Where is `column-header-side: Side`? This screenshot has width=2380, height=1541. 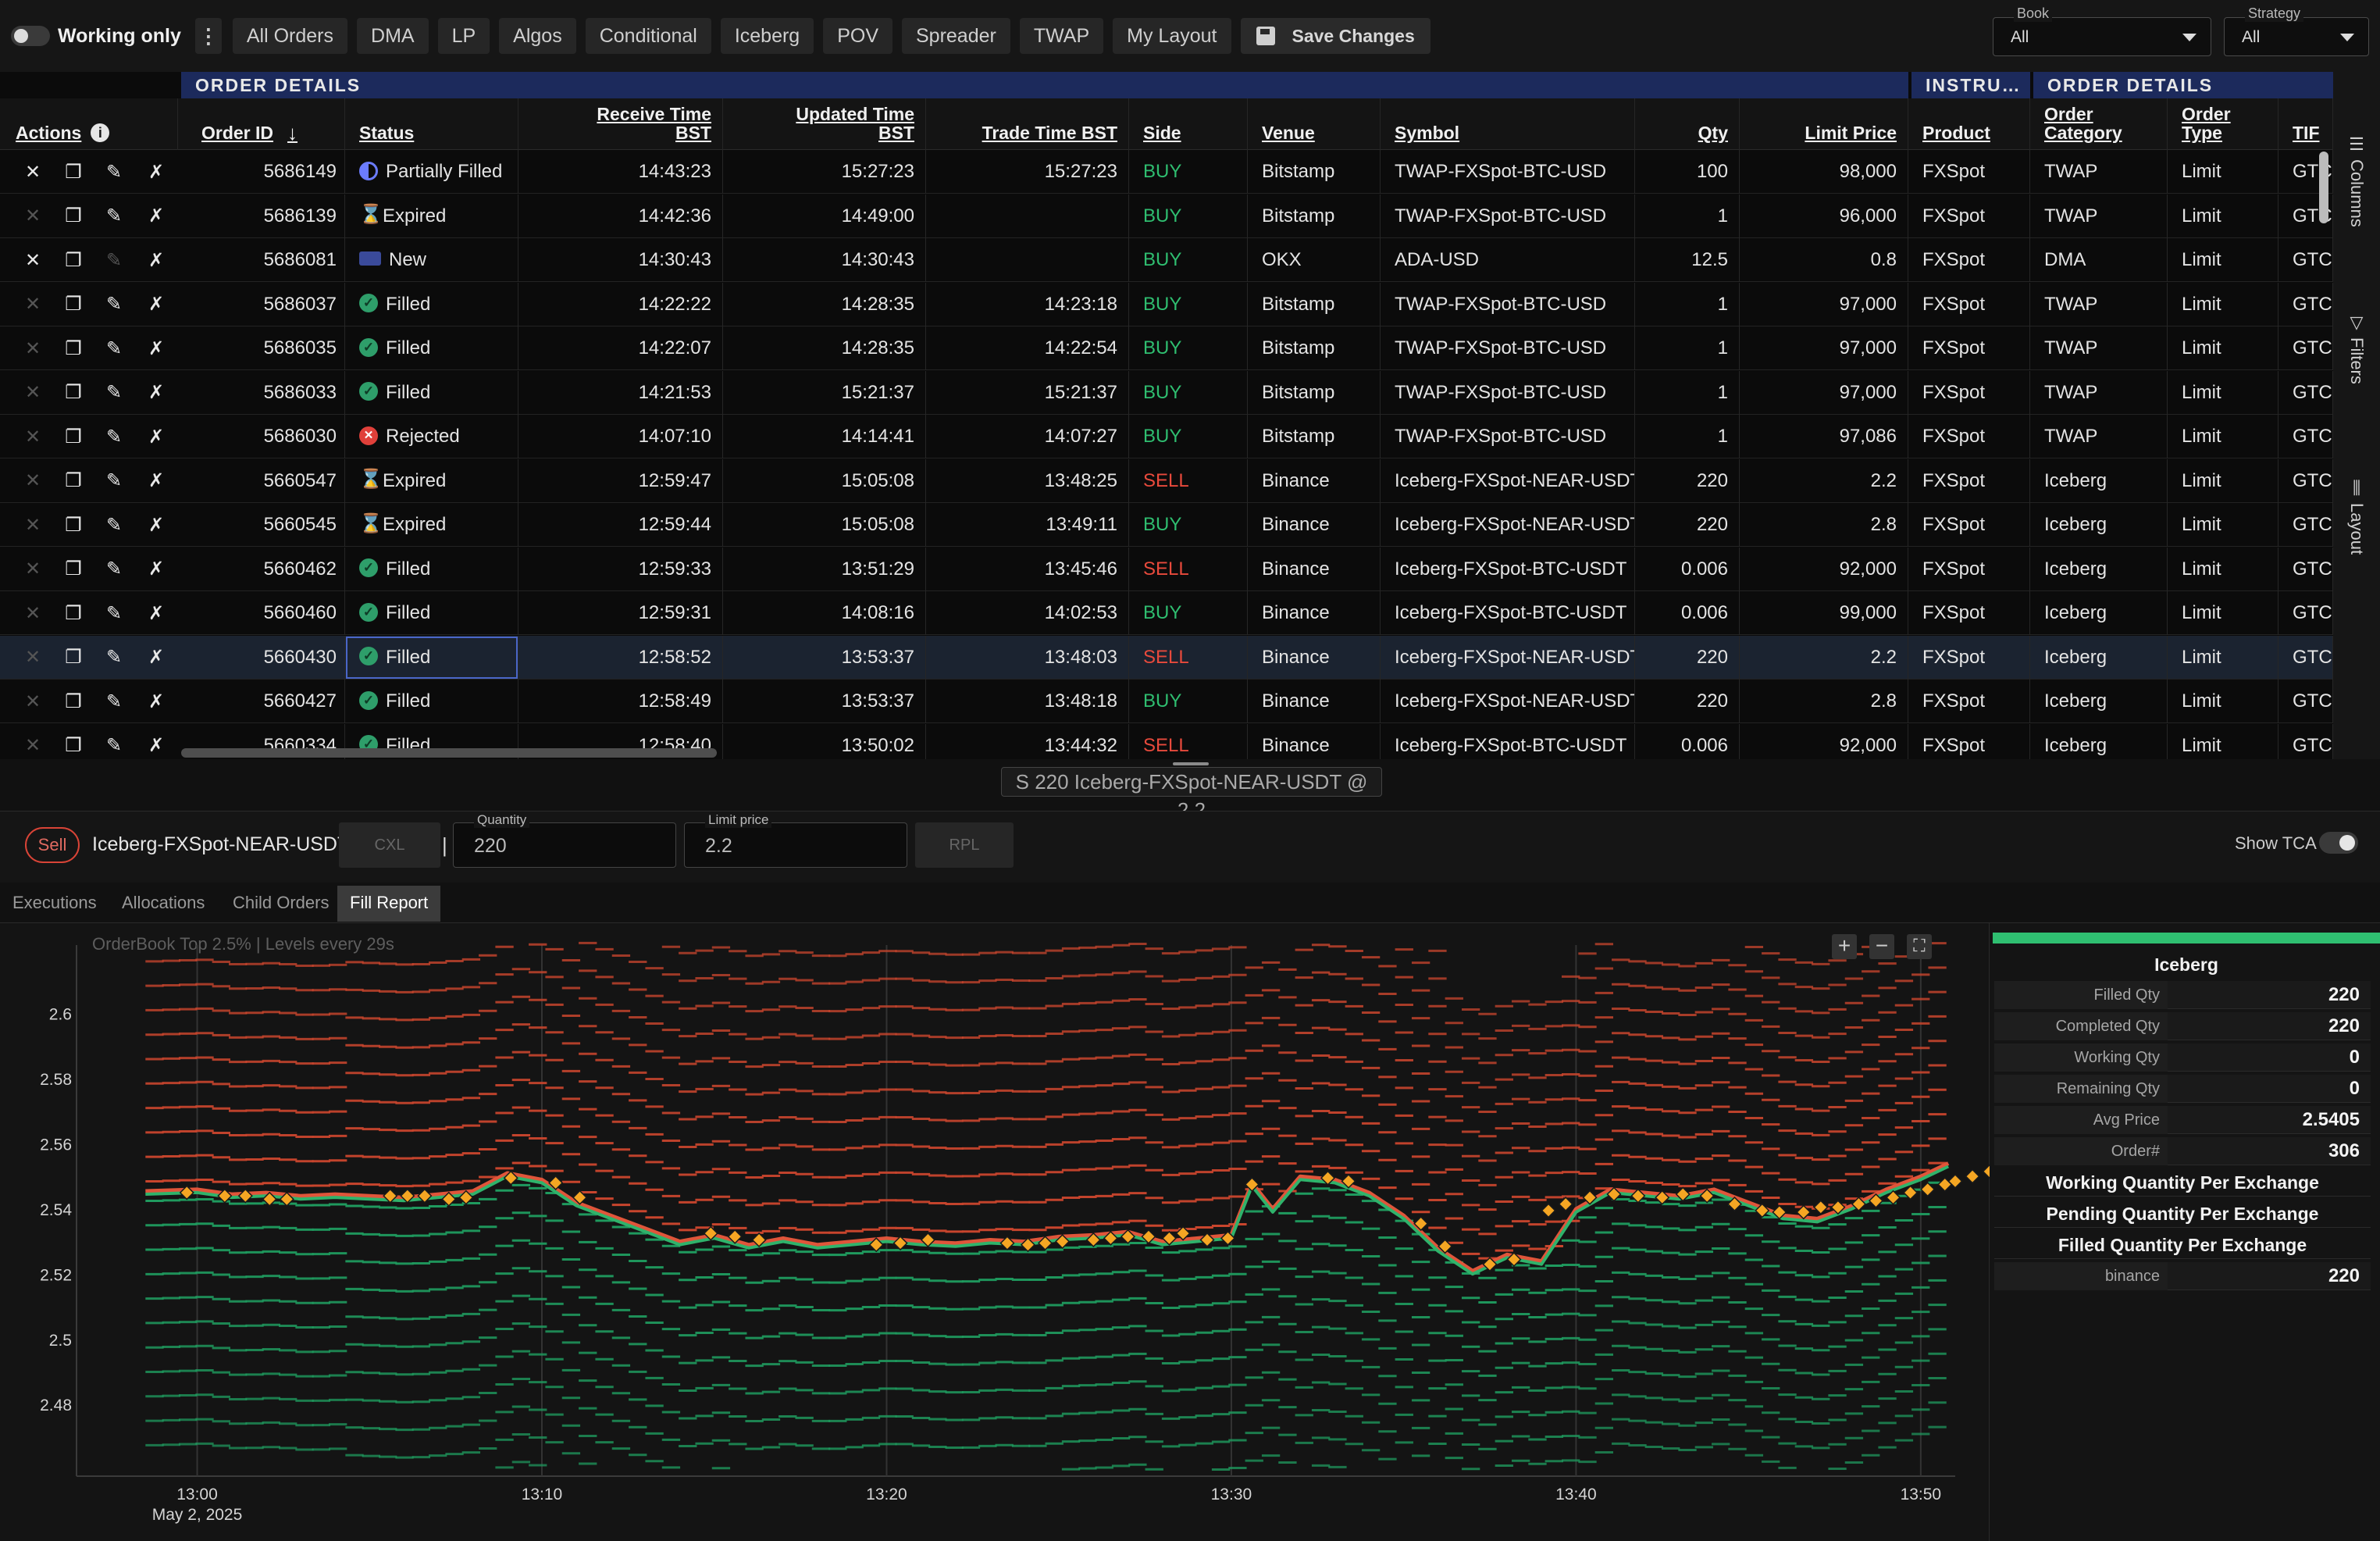
column-header-side: Side is located at coordinates (1188, 124).